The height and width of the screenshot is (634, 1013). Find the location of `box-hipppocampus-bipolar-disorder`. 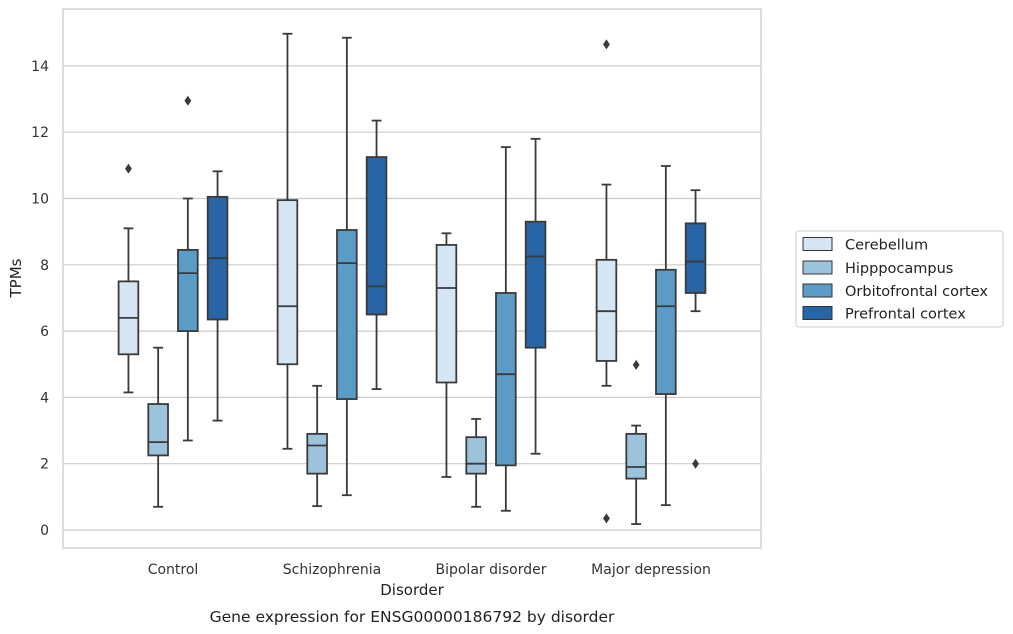

box-hipppocampus-bipolar-disorder is located at coordinates (476, 463).